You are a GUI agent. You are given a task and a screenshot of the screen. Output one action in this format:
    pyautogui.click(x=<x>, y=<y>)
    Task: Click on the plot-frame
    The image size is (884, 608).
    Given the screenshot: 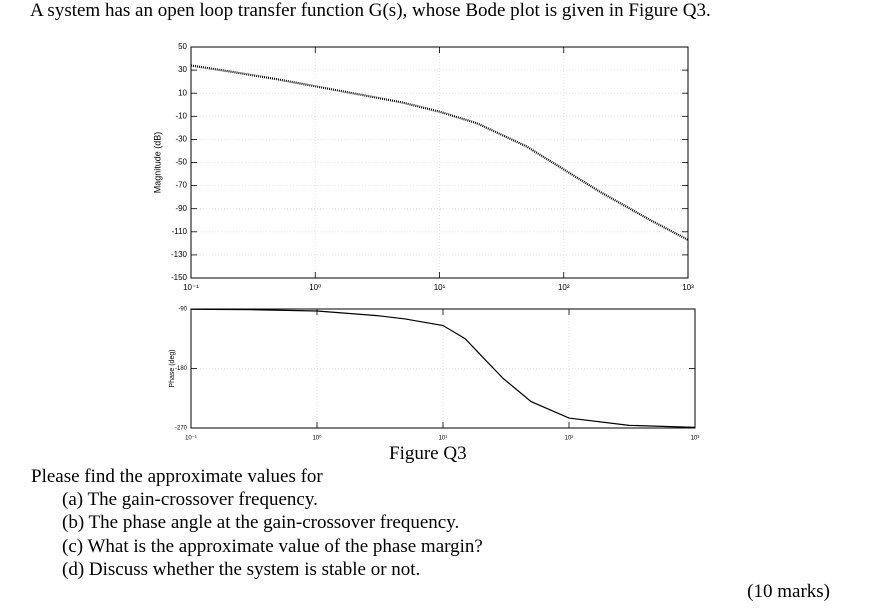 What is the action you would take?
    pyautogui.click(x=443, y=368)
    